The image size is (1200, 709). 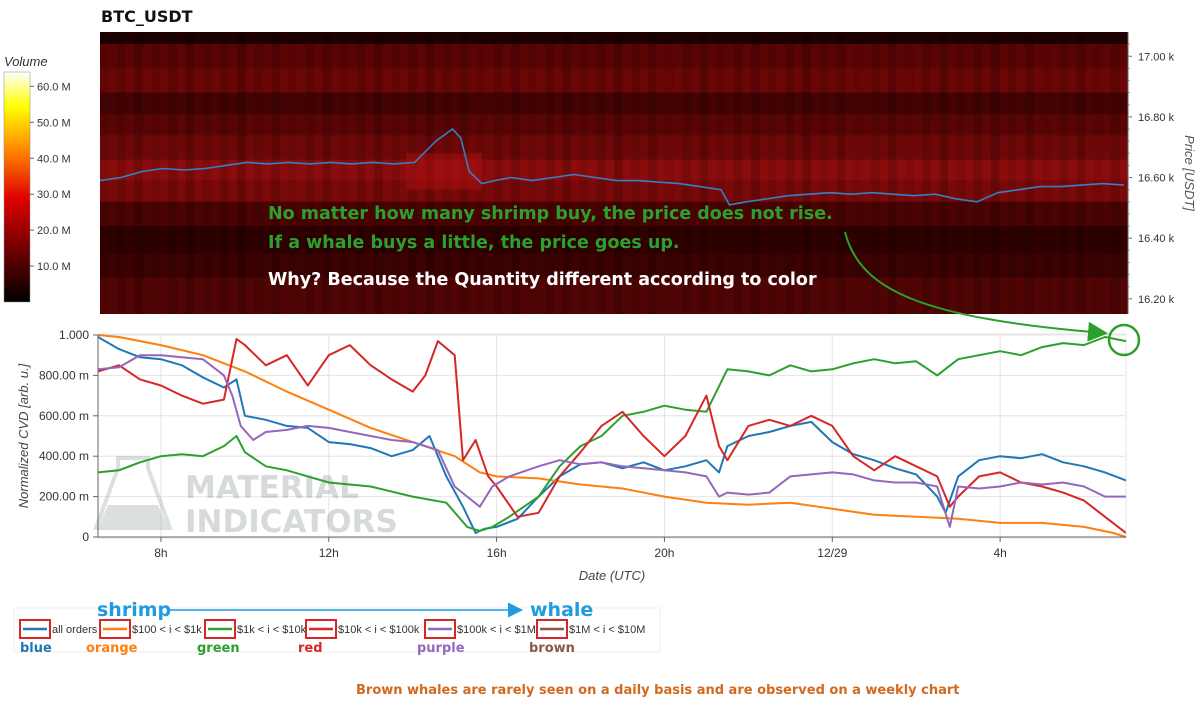 I want to click on colorbar-tick-label: 20.0 M, so click(x=54, y=231).